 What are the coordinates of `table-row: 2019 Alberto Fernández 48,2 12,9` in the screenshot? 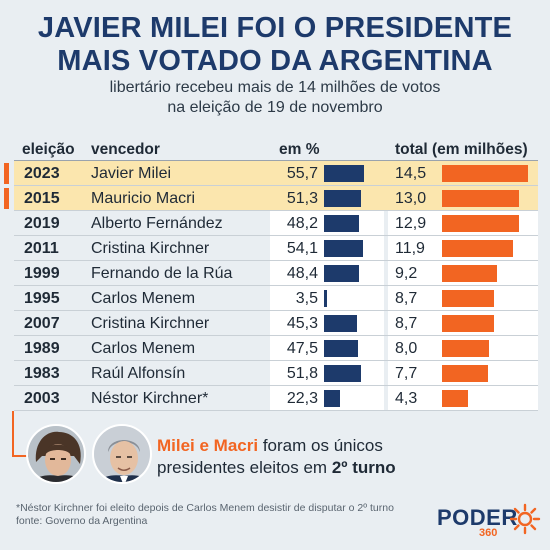 It's located at (275, 223).